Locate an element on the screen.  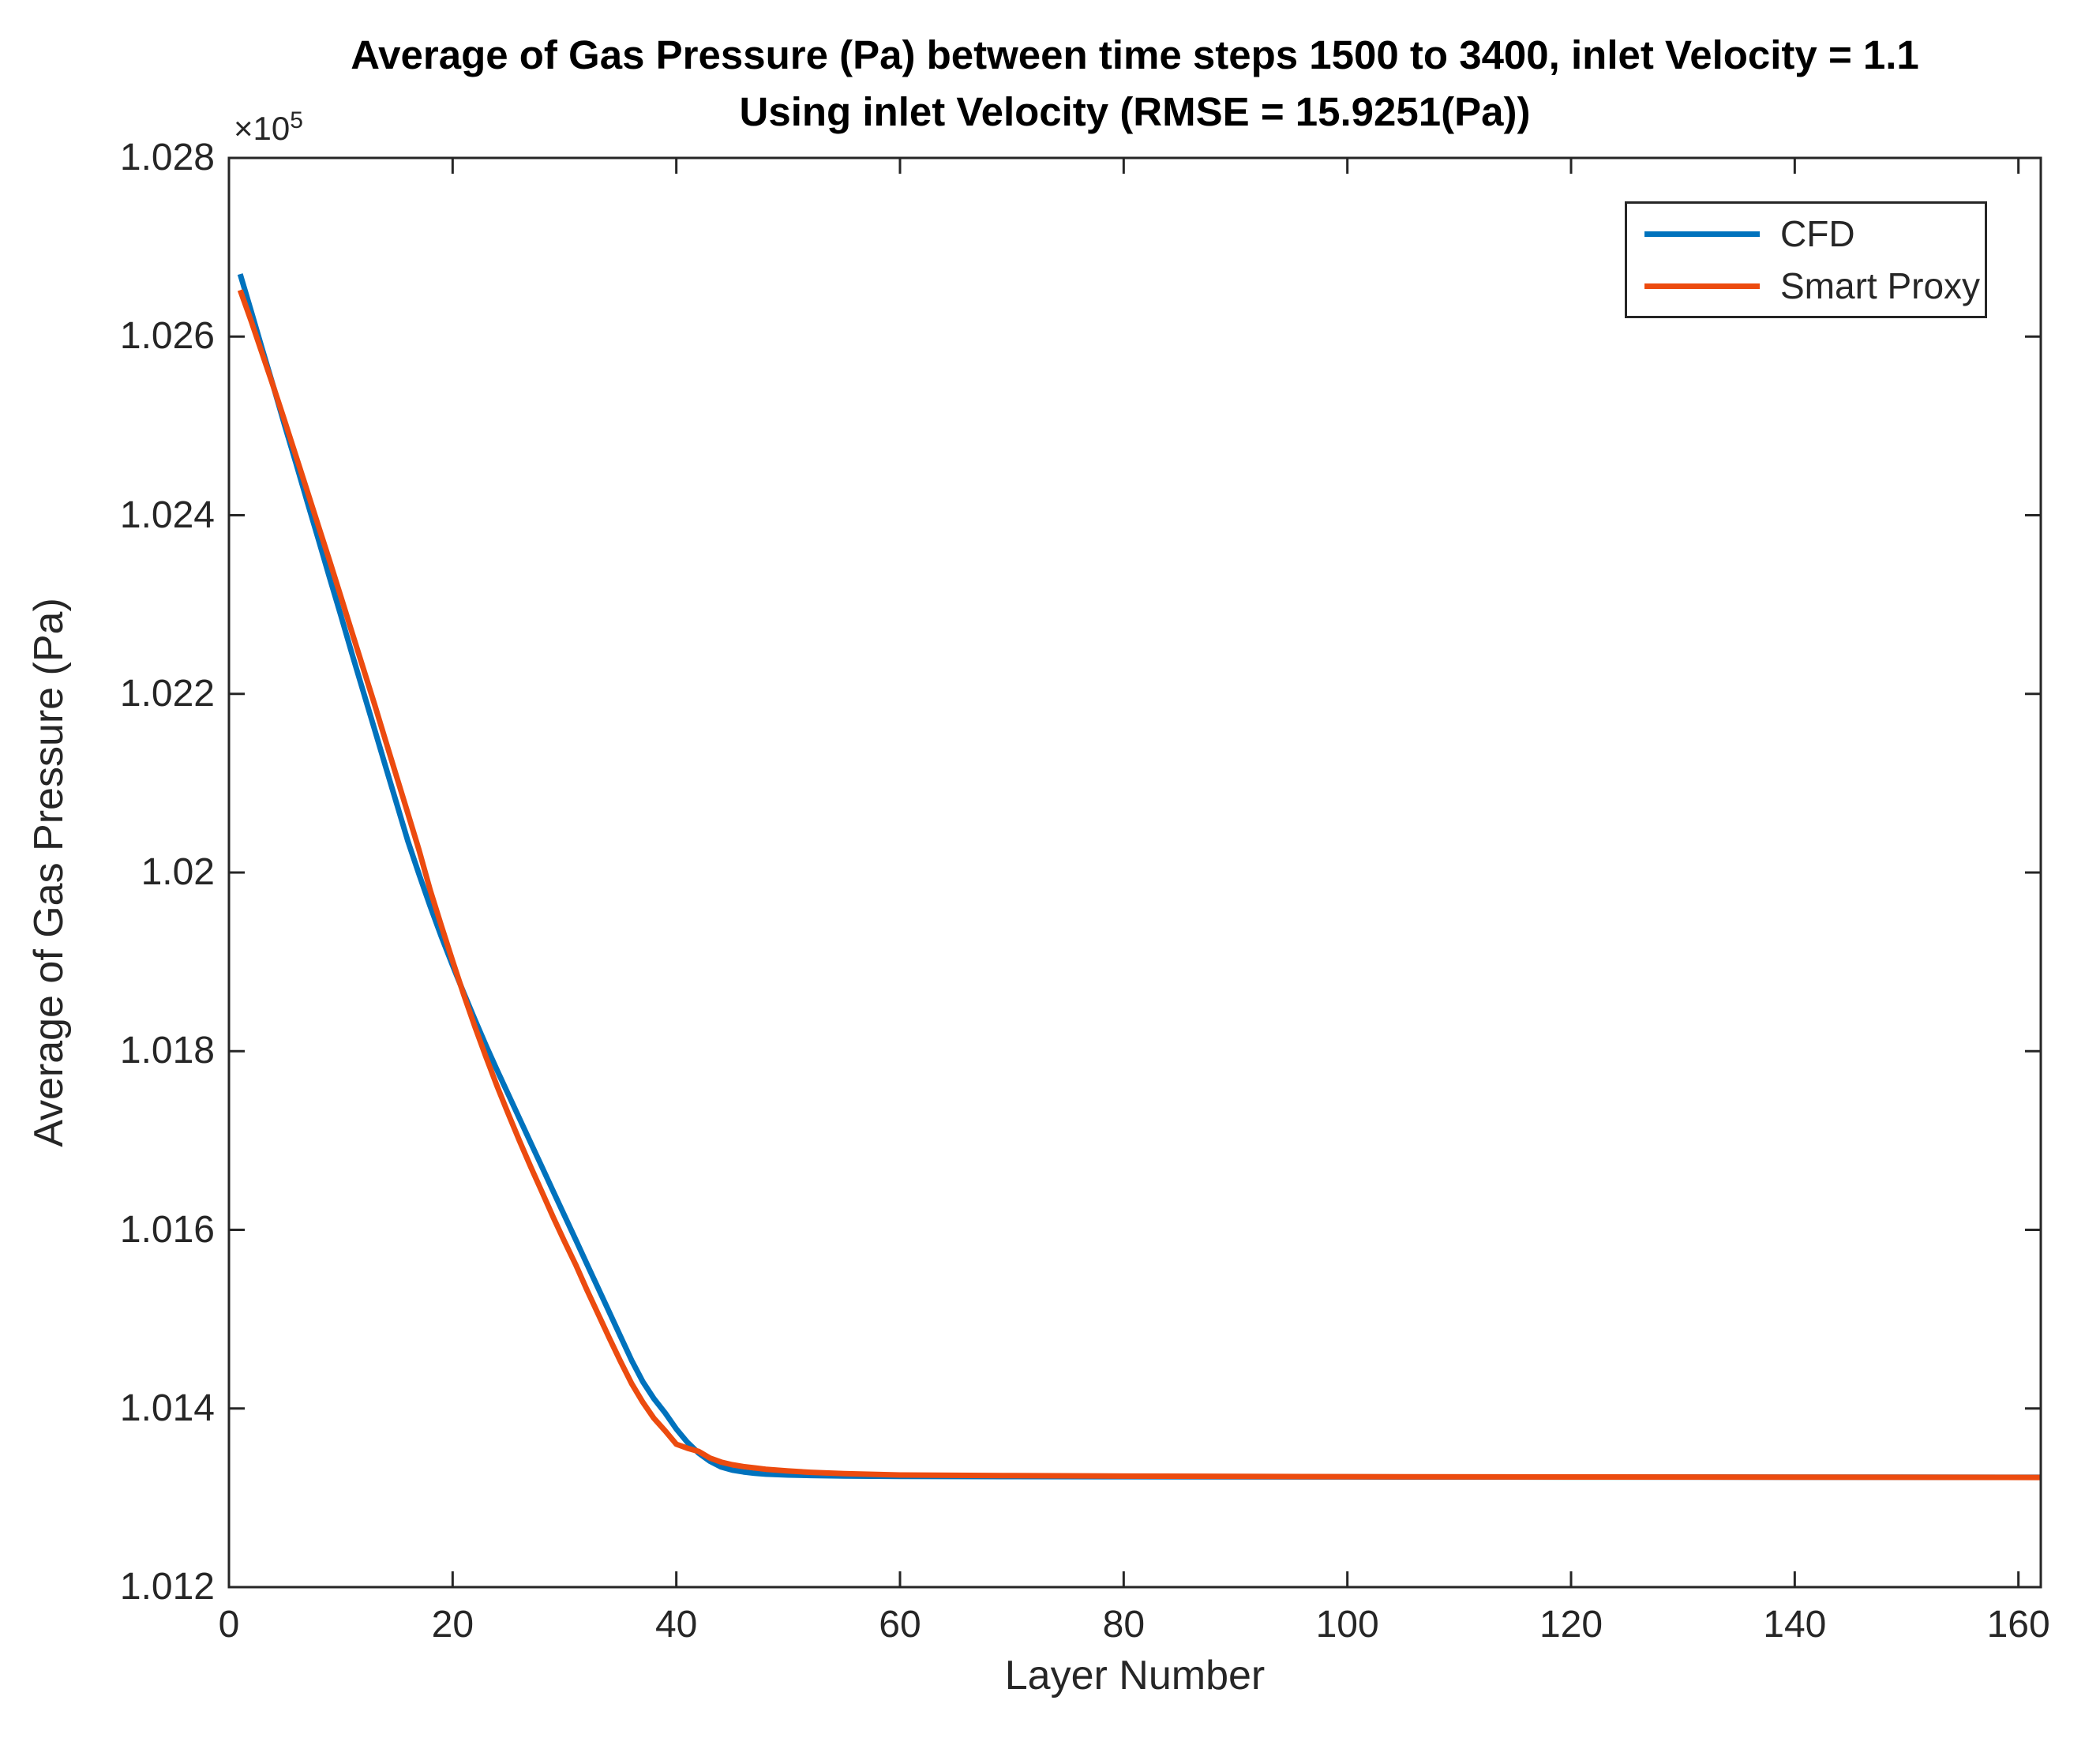
legend: CFD Smart Proxy is located at coordinates (1806, 259).